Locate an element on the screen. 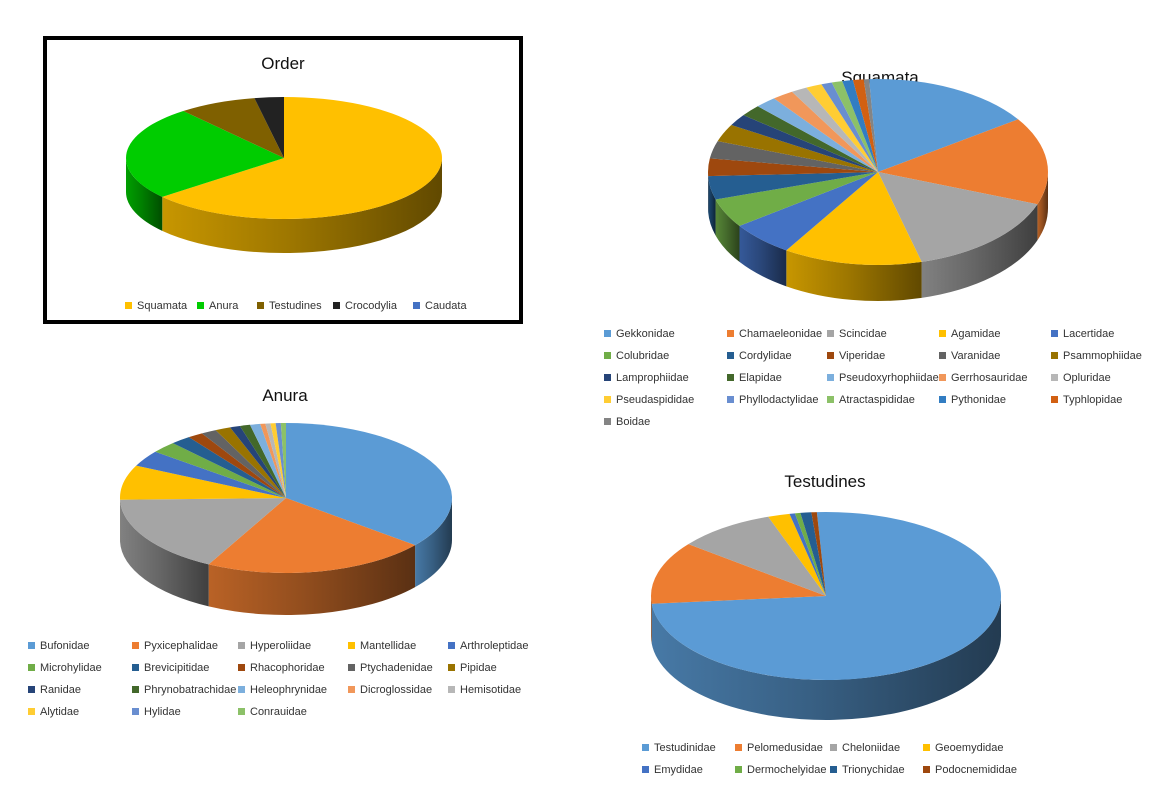 The height and width of the screenshot is (800, 1175). legend-item-phyllodactylidae: Phyllodactylidae is located at coordinates (773, 400).